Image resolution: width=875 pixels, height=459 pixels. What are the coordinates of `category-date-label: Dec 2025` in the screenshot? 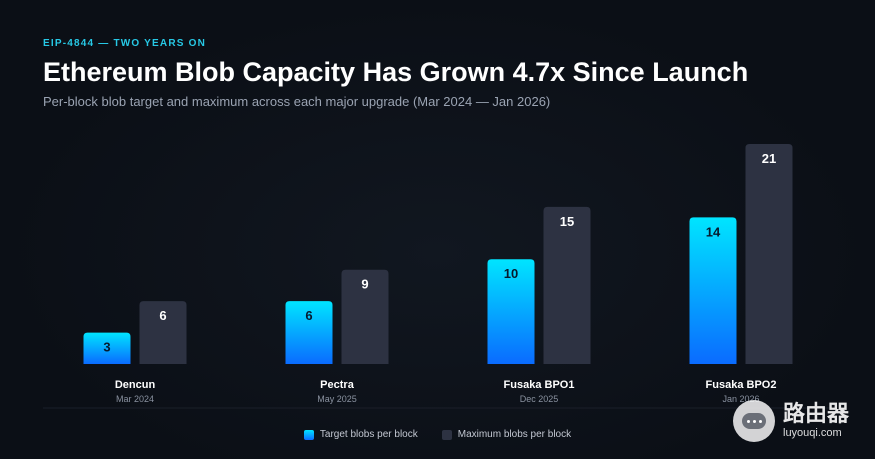 It's located at (539, 399).